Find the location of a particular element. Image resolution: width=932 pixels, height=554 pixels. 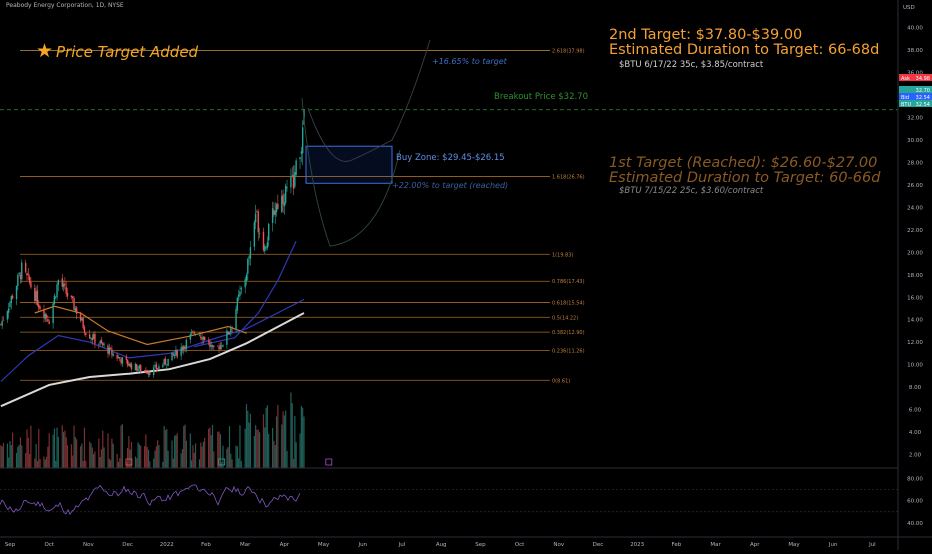

y-tick-label: 30.00 is located at coordinates (915, 141).